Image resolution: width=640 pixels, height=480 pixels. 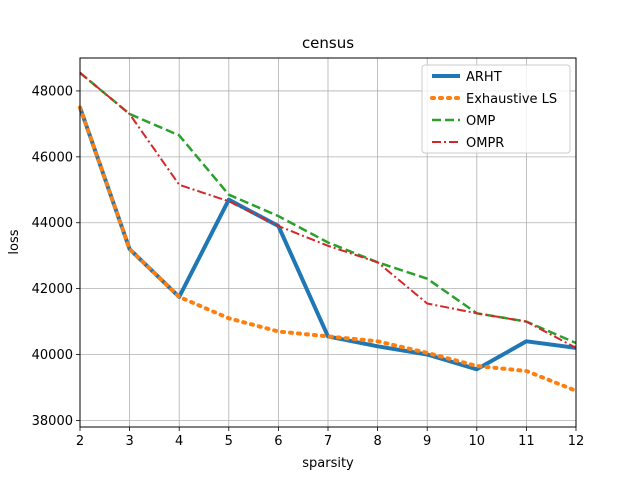 I want to click on x-tick-label: 11, so click(x=526, y=441).